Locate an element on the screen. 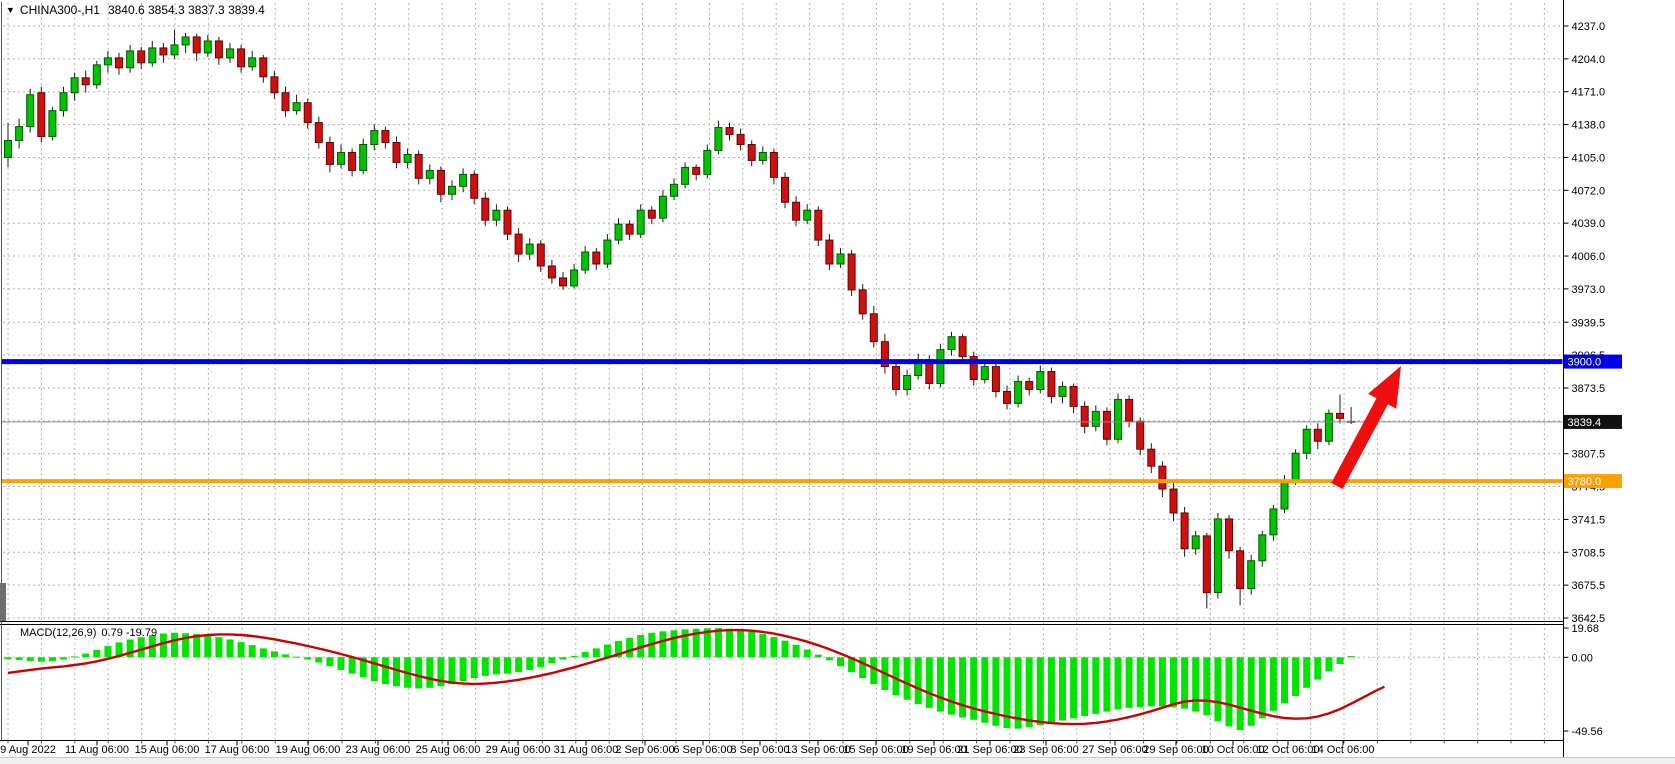 The image size is (1675, 764). svg-text: 3642.5 is located at coordinates (1589, 619).